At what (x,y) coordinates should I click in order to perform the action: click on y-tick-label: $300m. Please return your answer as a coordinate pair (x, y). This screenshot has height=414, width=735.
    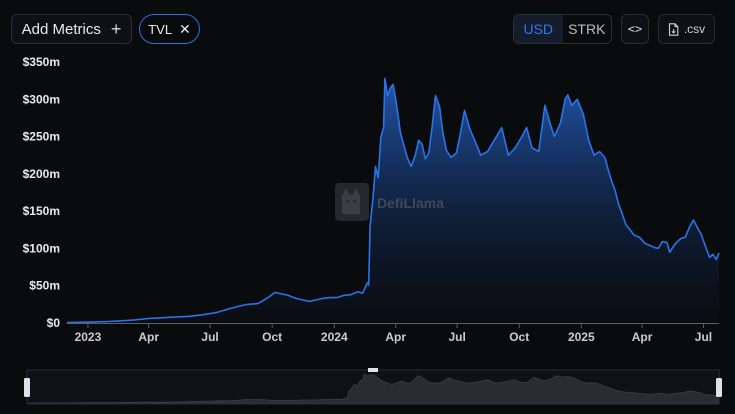
    Looking at the image, I should click on (41, 99).